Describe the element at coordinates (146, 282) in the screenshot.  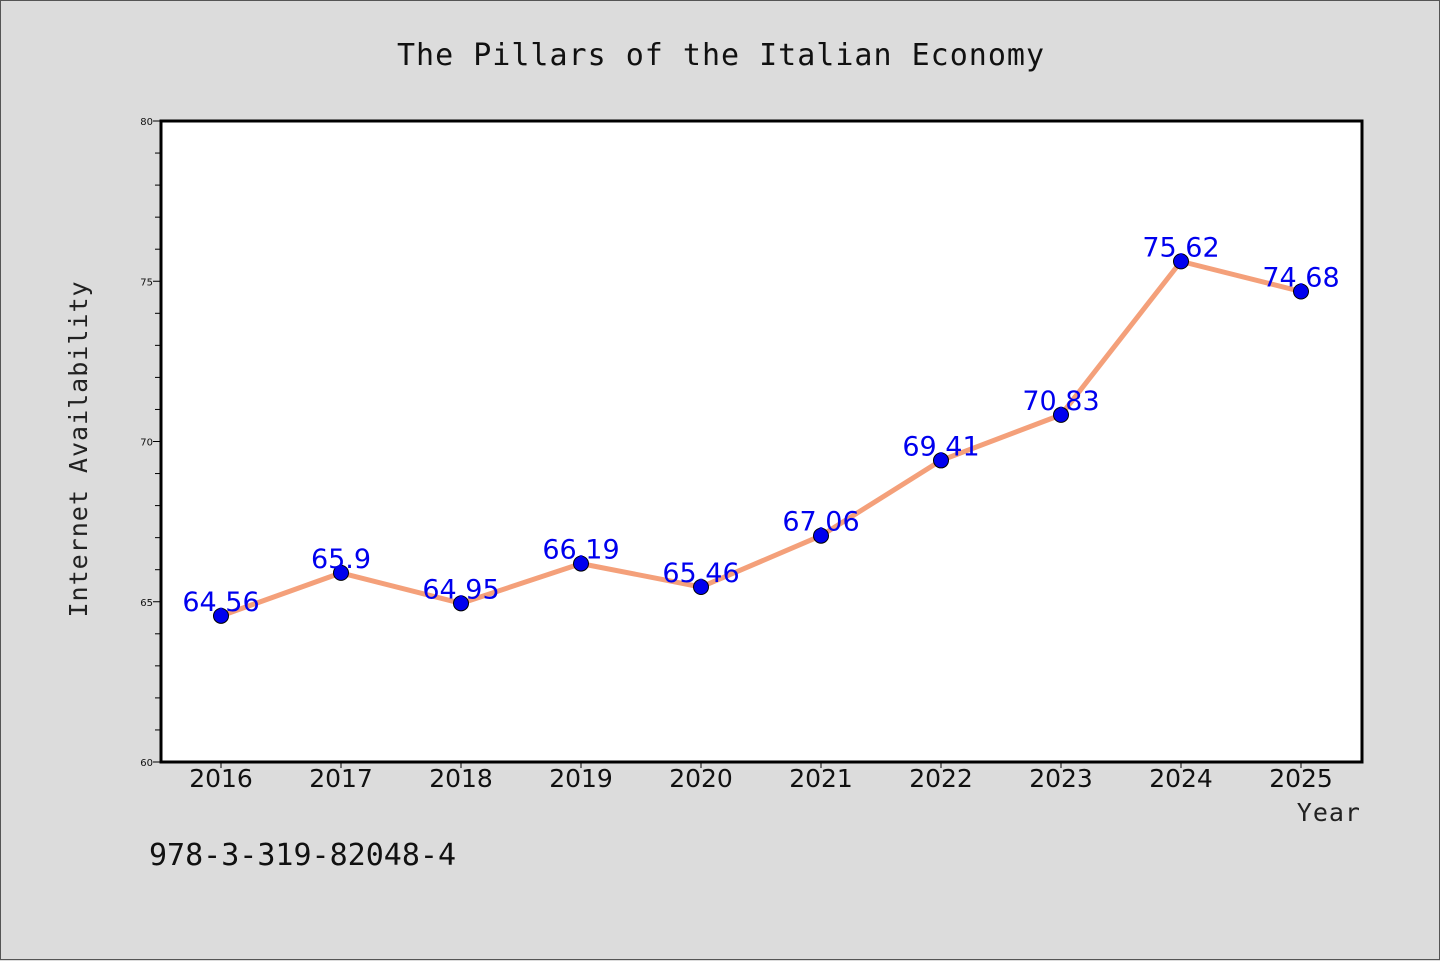
I see `y-tick-label: 75` at that location.